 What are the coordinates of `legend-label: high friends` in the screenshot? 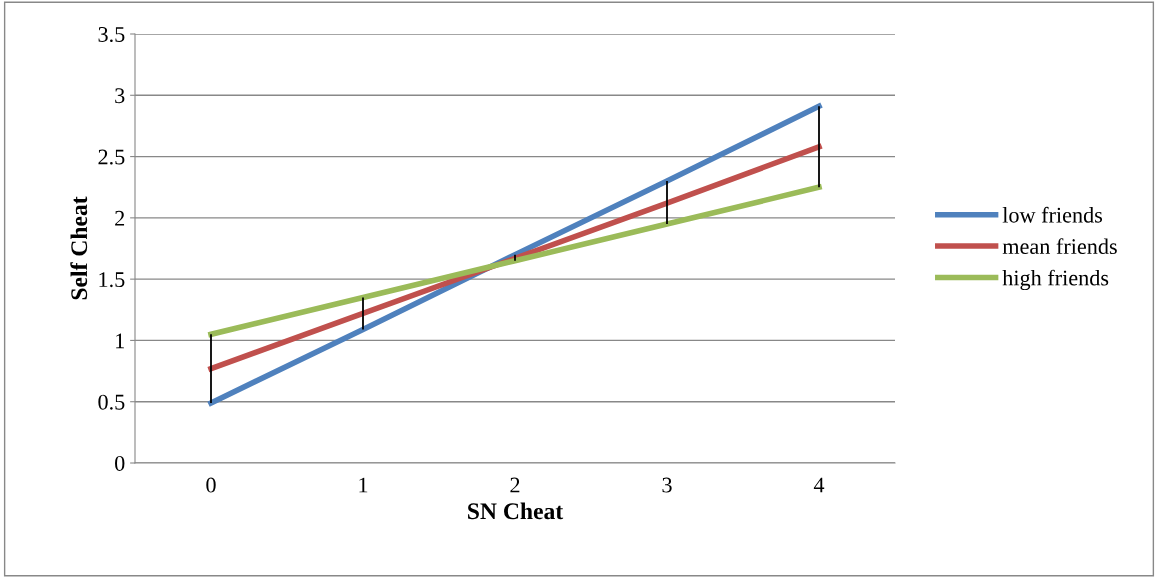 It's located at (1055, 280).